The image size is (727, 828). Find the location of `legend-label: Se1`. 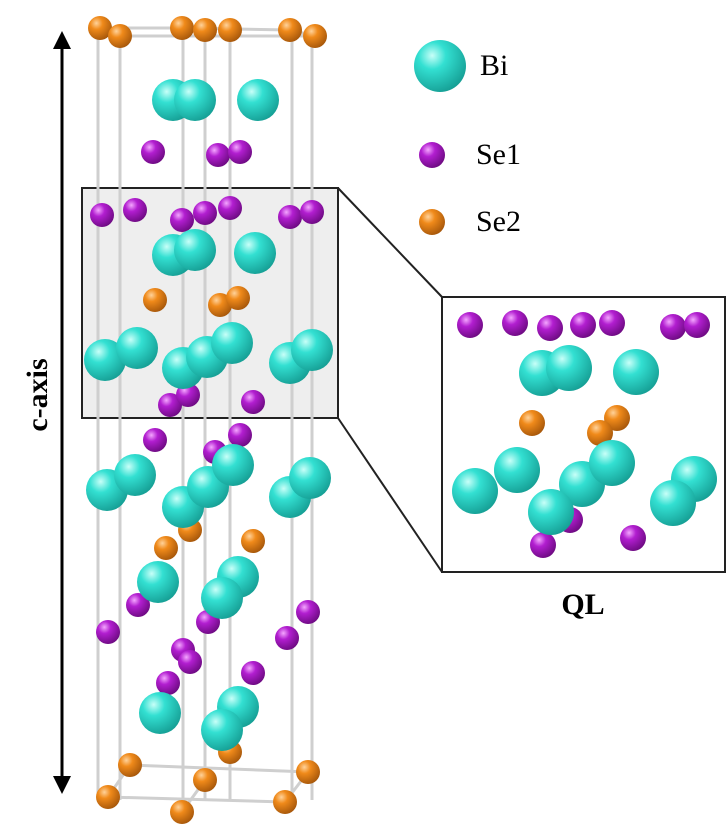

legend-label: Se1 is located at coordinates (498, 154).